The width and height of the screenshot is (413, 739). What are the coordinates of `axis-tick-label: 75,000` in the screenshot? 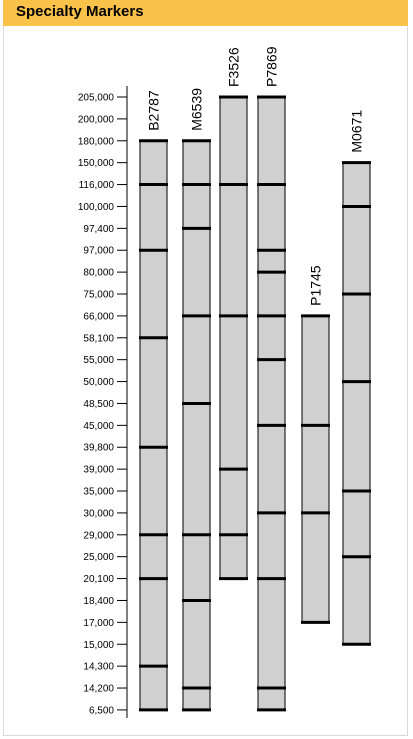 It's located at (98, 295).